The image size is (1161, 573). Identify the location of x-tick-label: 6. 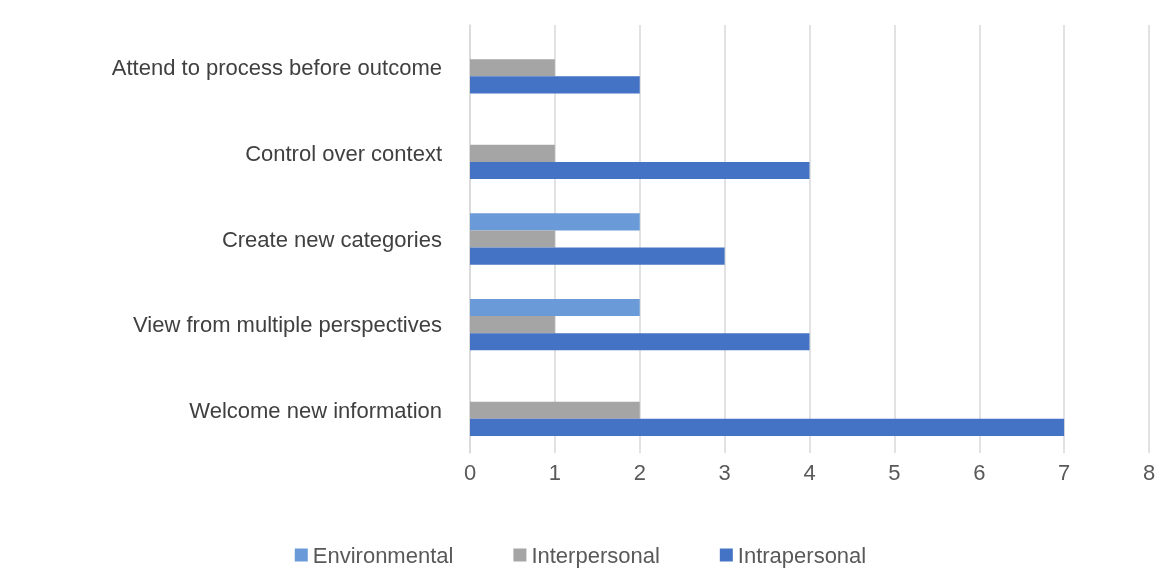
(979, 472).